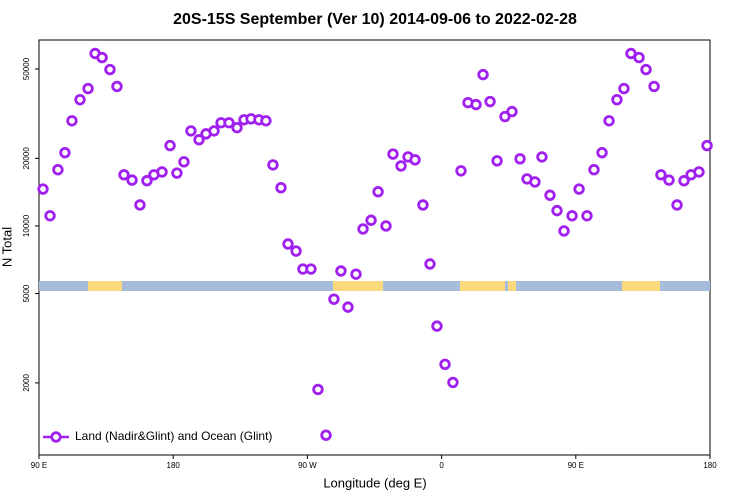  What do you see at coordinates (307, 465) in the screenshot?
I see `x-tick-label: 90 W` at bounding box center [307, 465].